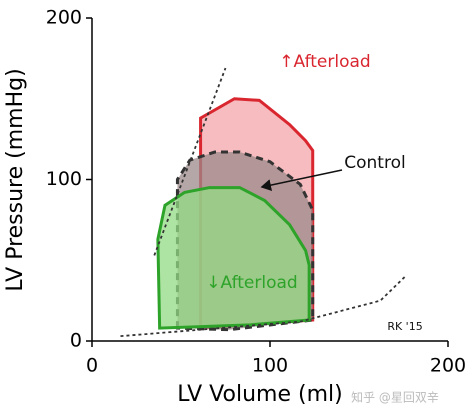 This screenshot has height=415, width=474. Describe the element at coordinates (395, 398) in the screenshot. I see `annotation: 知乎 @星回双辛` at that location.